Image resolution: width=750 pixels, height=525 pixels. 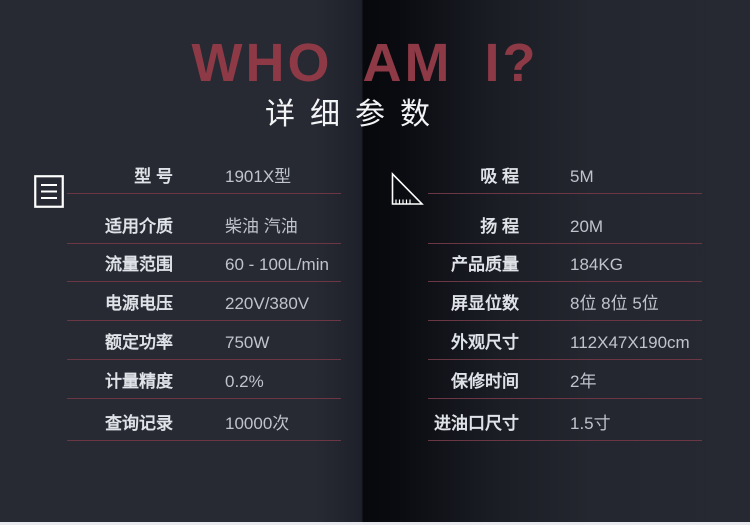 What do you see at coordinates (565, 301) in the screenshot?
I see `spec-row-display-digits: 屏显位数 8位 8位 5位` at bounding box center [565, 301].